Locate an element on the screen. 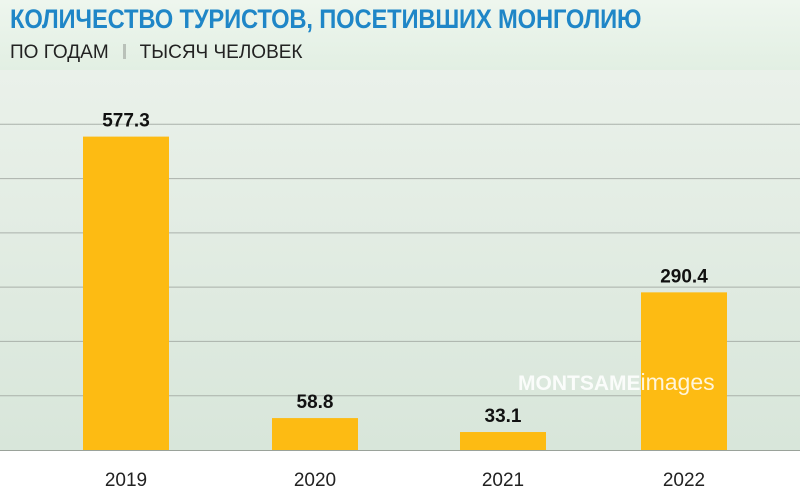 This screenshot has height=495, width=800. subtitle-period: ПО ГОДАМ is located at coordinates (59, 52).